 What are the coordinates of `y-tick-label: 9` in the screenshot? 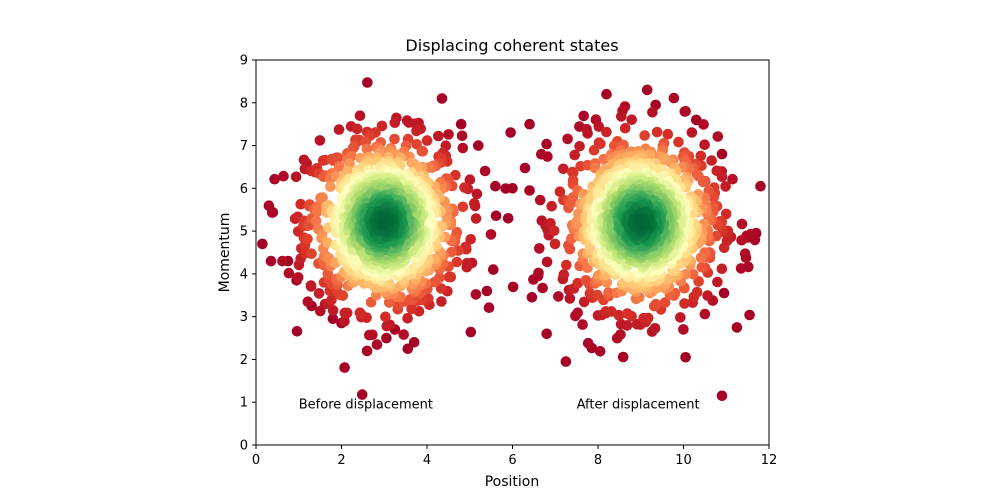 It's located at (244, 61).